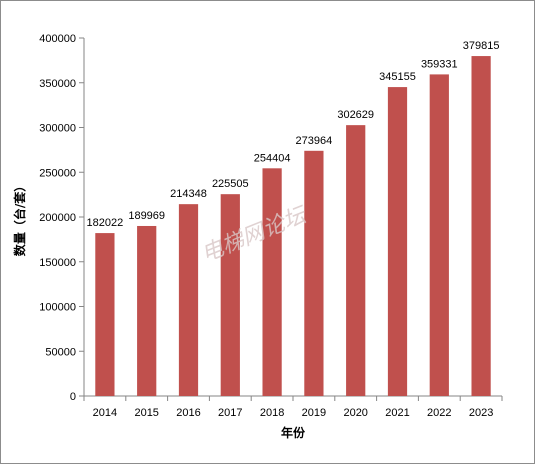 The width and height of the screenshot is (535, 464). What do you see at coordinates (314, 141) in the screenshot?
I see `data-label: 273964` at bounding box center [314, 141].